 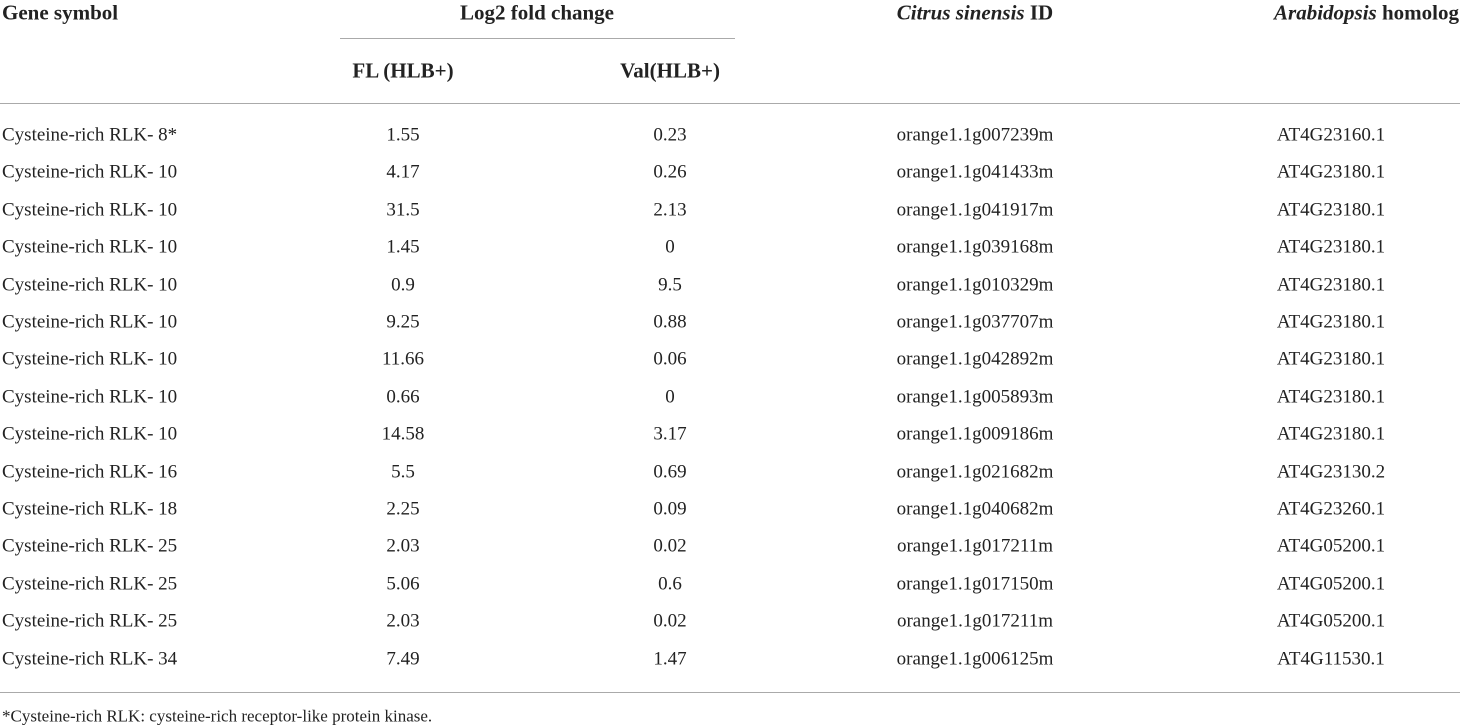 What do you see at coordinates (90, 509) in the screenshot?
I see `gene-symbol: Cysteine-rich RLK- 18` at bounding box center [90, 509].